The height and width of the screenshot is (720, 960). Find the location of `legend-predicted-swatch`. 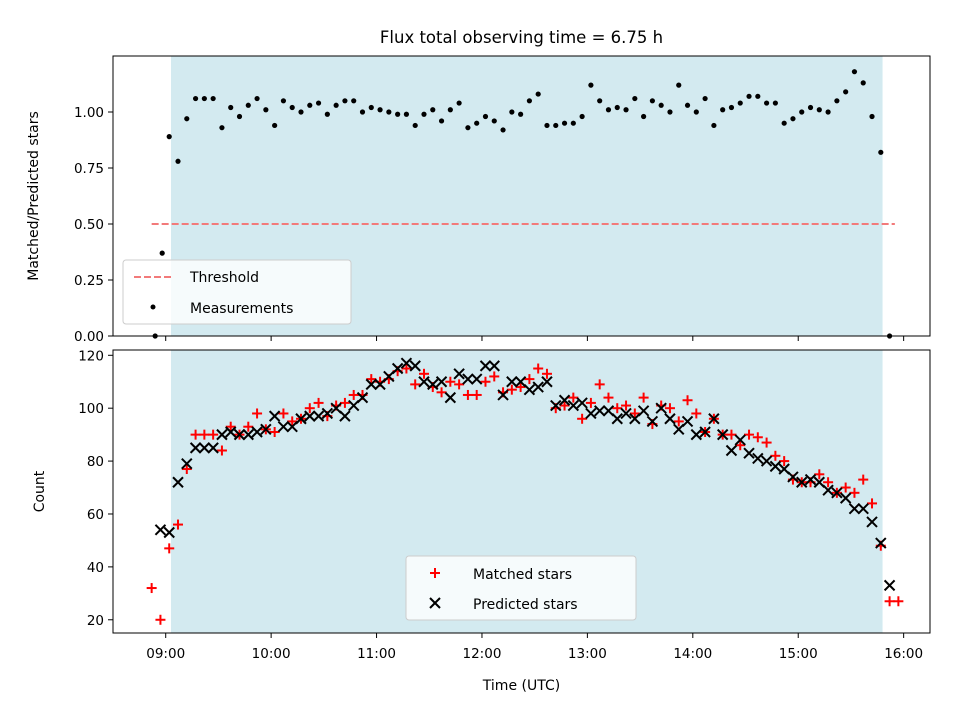

legend-predicted-swatch is located at coordinates (435, 603).